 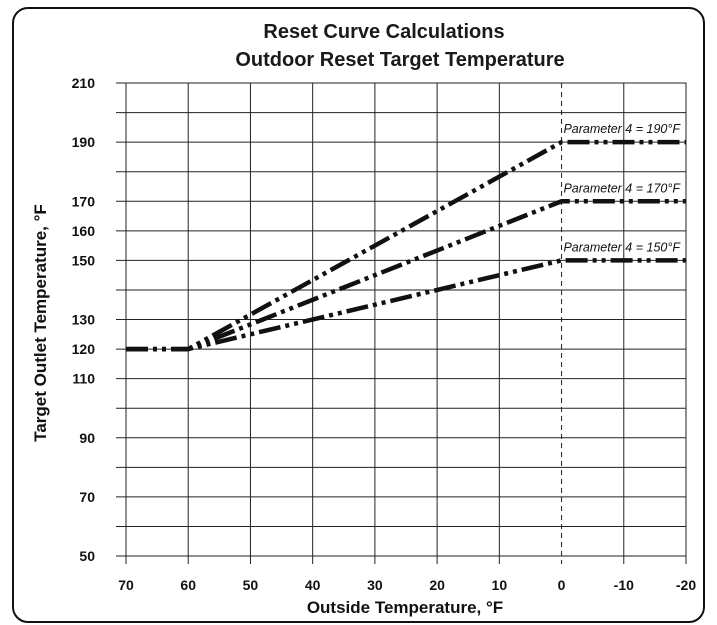 I want to click on series-label: Parameter 4 = 170°F, so click(x=622, y=188).